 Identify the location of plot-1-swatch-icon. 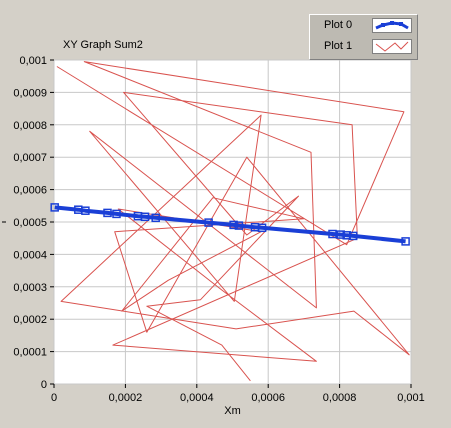
(392, 46).